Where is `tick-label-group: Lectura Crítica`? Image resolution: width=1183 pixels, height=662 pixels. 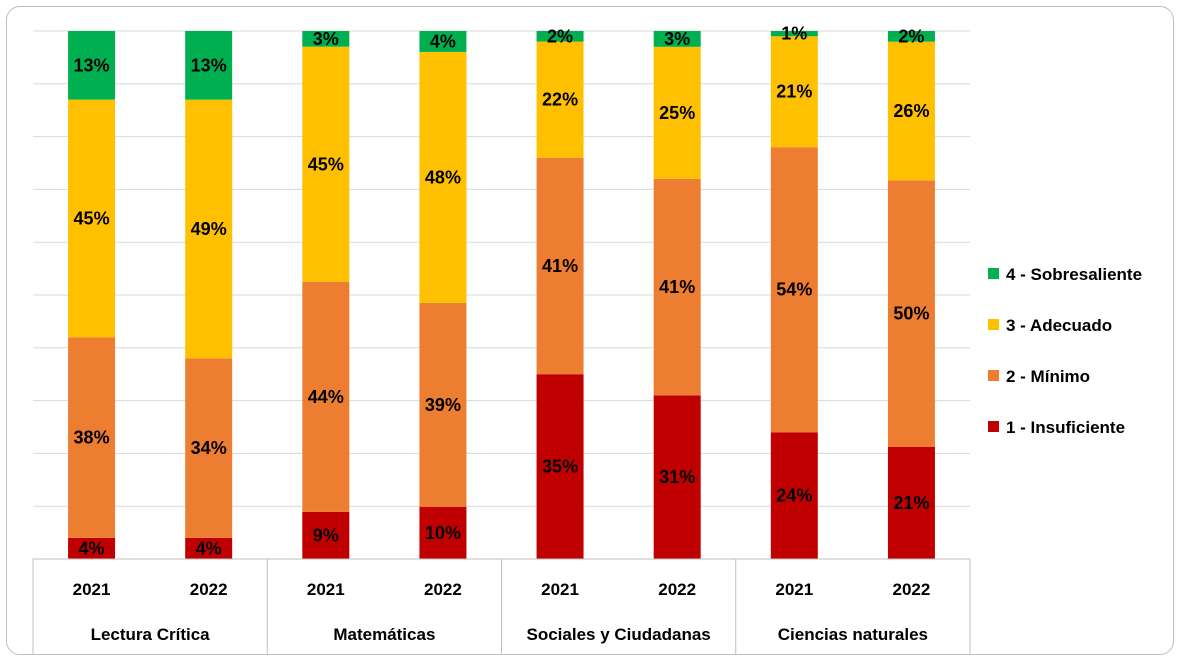
tick-label-group: Lectura Crítica is located at coordinates (151, 634).